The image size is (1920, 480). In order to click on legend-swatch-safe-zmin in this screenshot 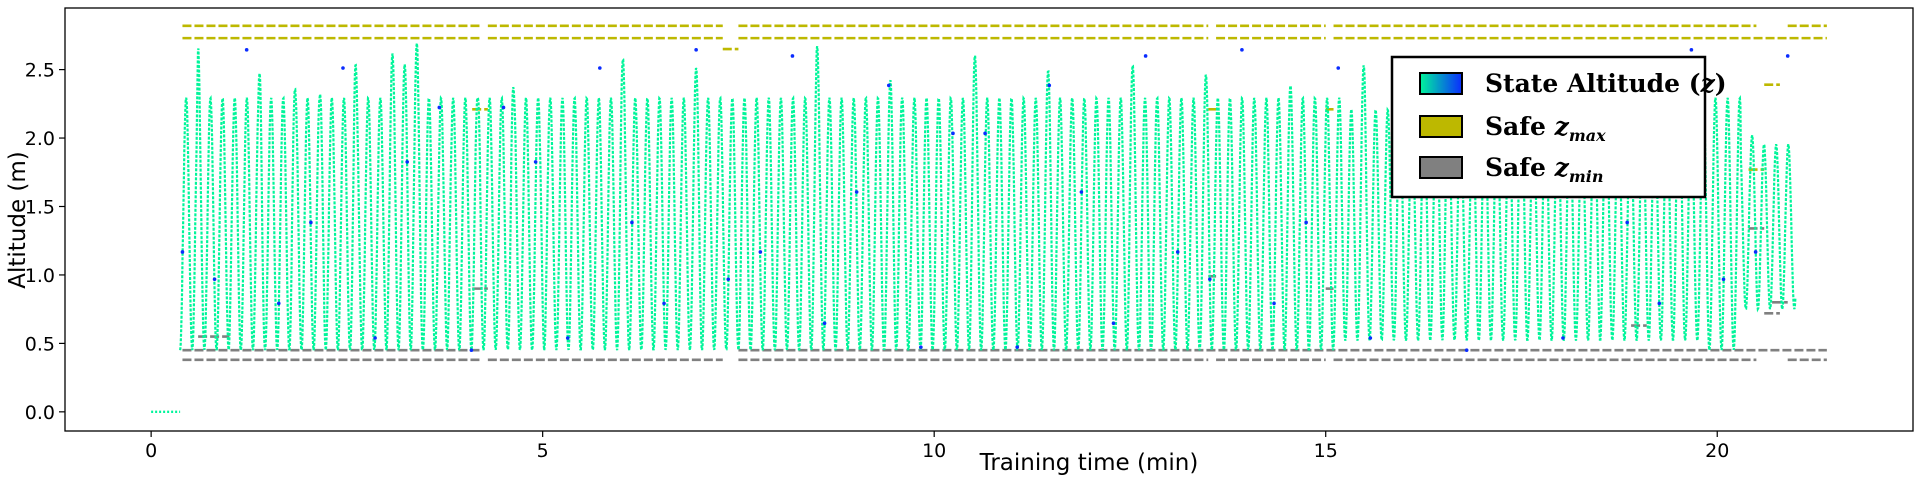, I will do `click(1441, 167)`.